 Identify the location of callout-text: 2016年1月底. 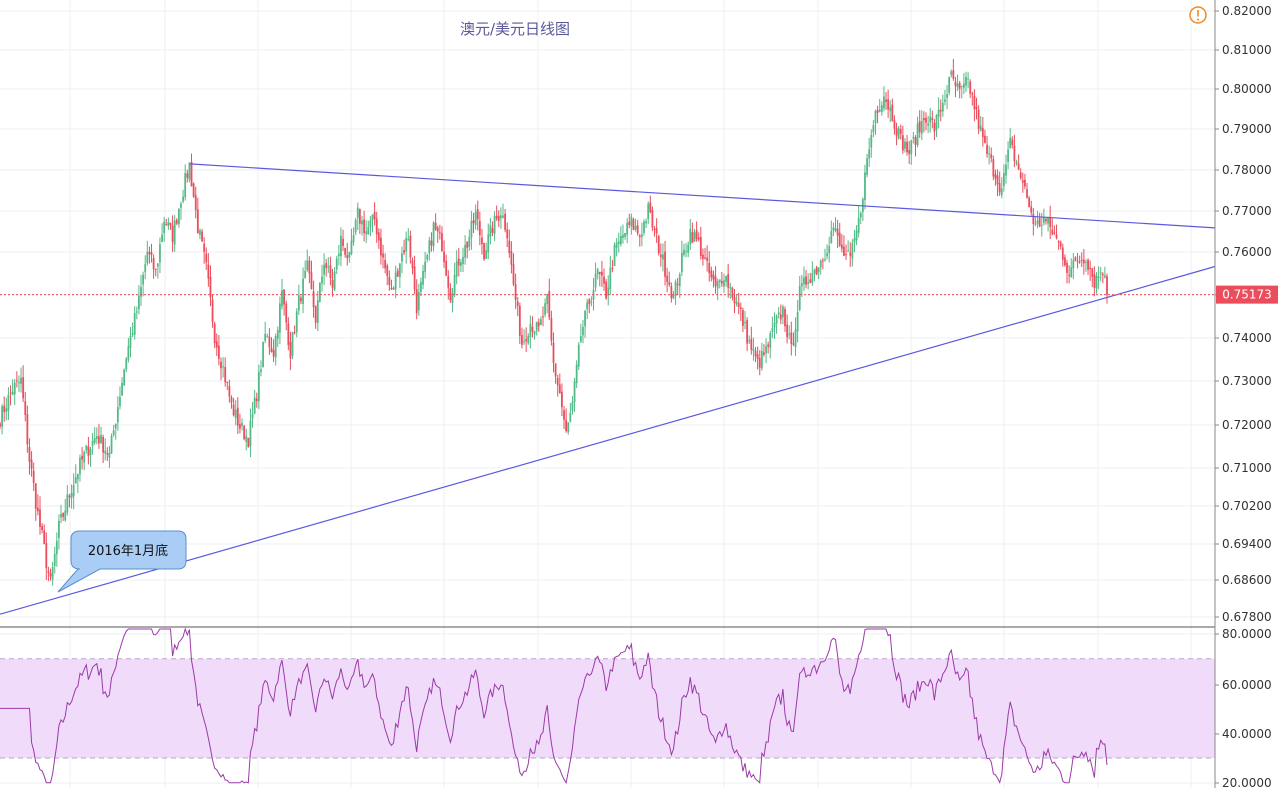
(128, 551).